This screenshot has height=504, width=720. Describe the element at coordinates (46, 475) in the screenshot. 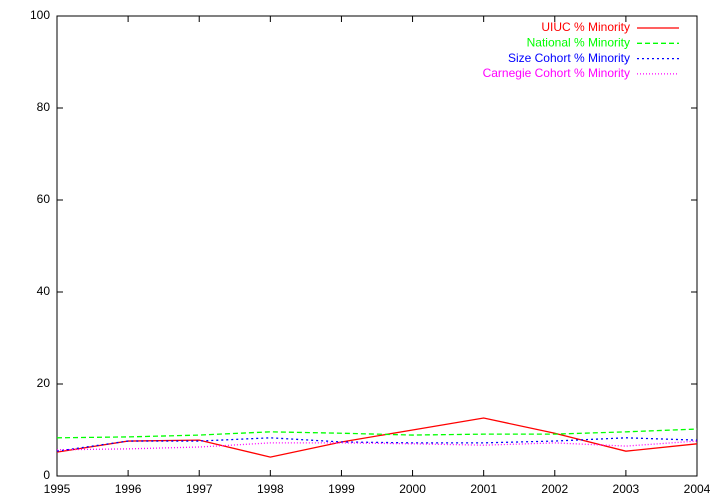

I see `y-tick-label: 0` at that location.